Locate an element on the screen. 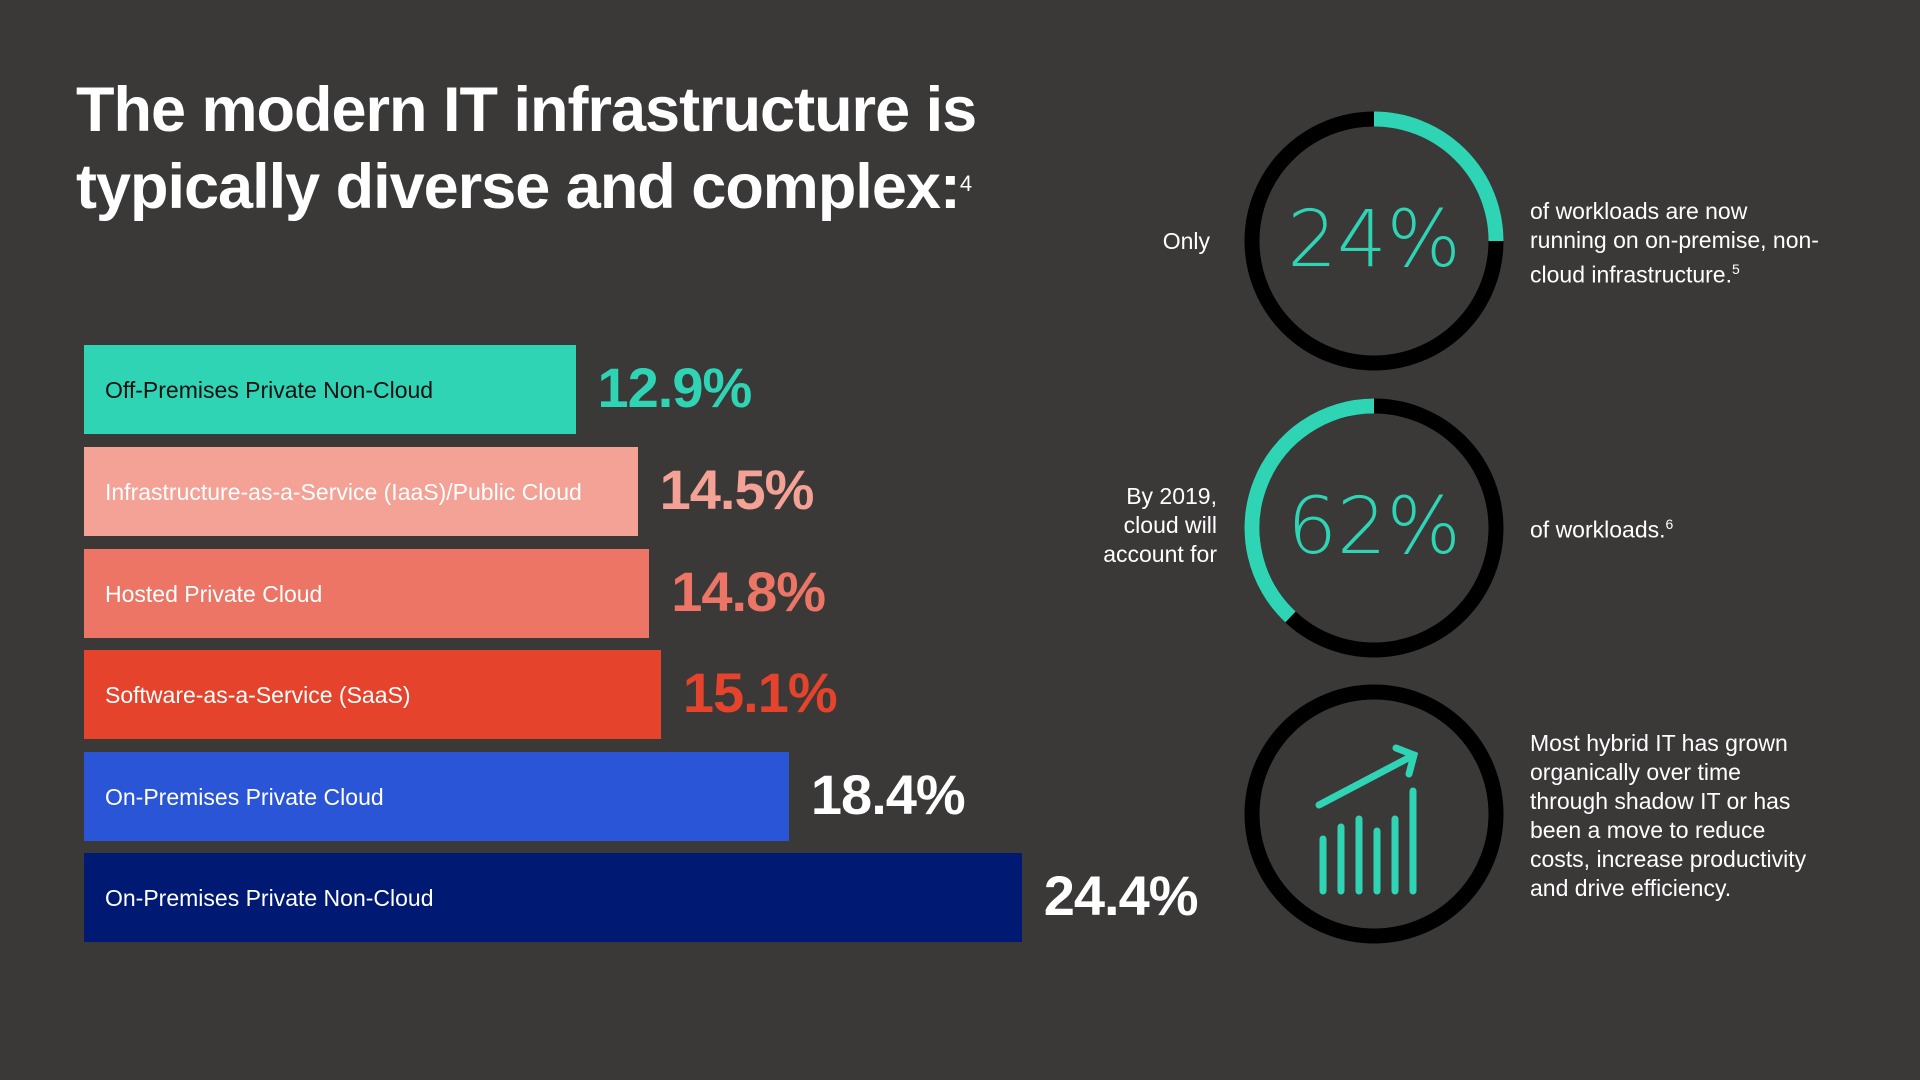 This screenshot has height=1080, width=1920. stat-2-prefix: By 2019, cloud will account for is located at coordinates (1128, 525).